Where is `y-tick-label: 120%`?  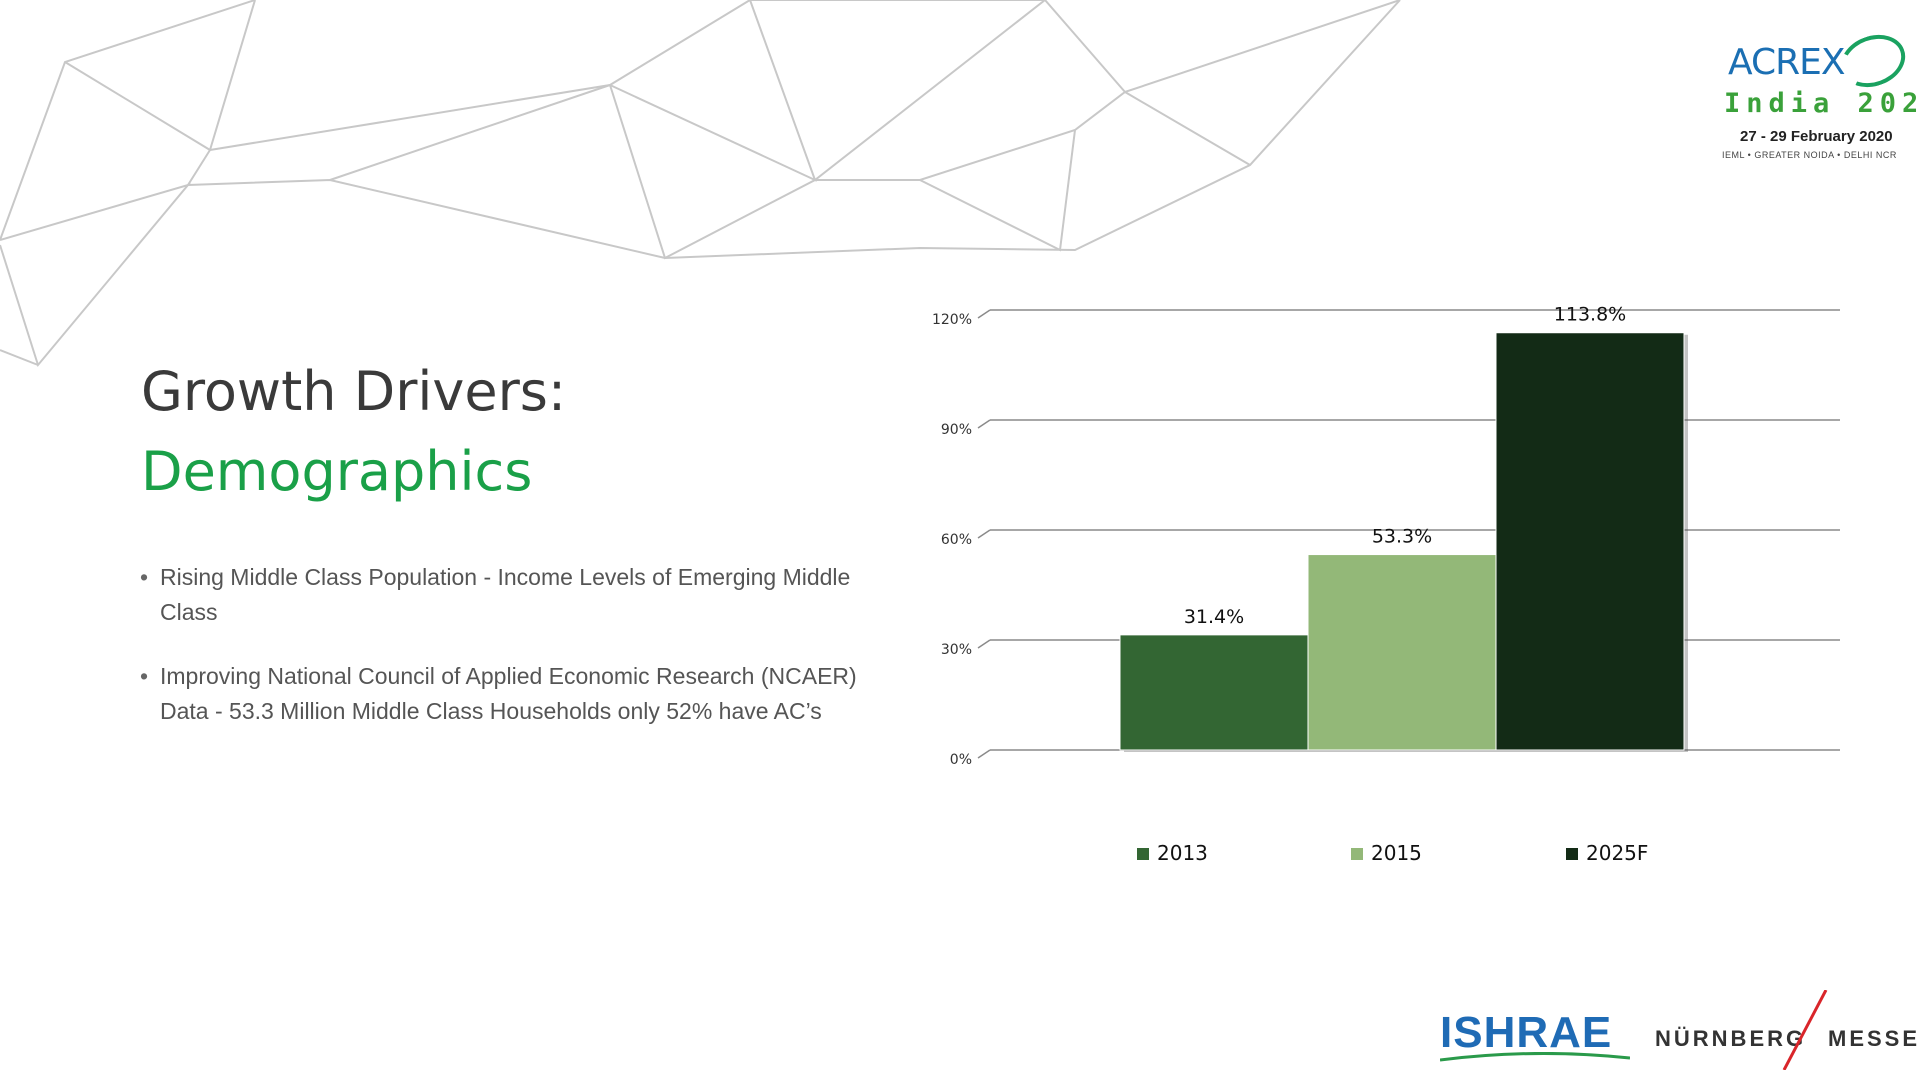
y-tick-label: 120% is located at coordinates (952, 320).